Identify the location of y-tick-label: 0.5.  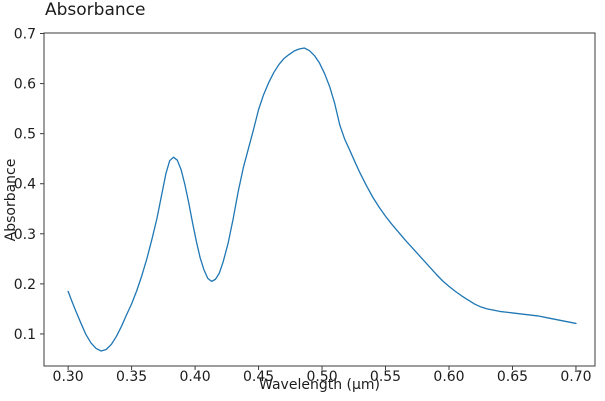
(25, 135).